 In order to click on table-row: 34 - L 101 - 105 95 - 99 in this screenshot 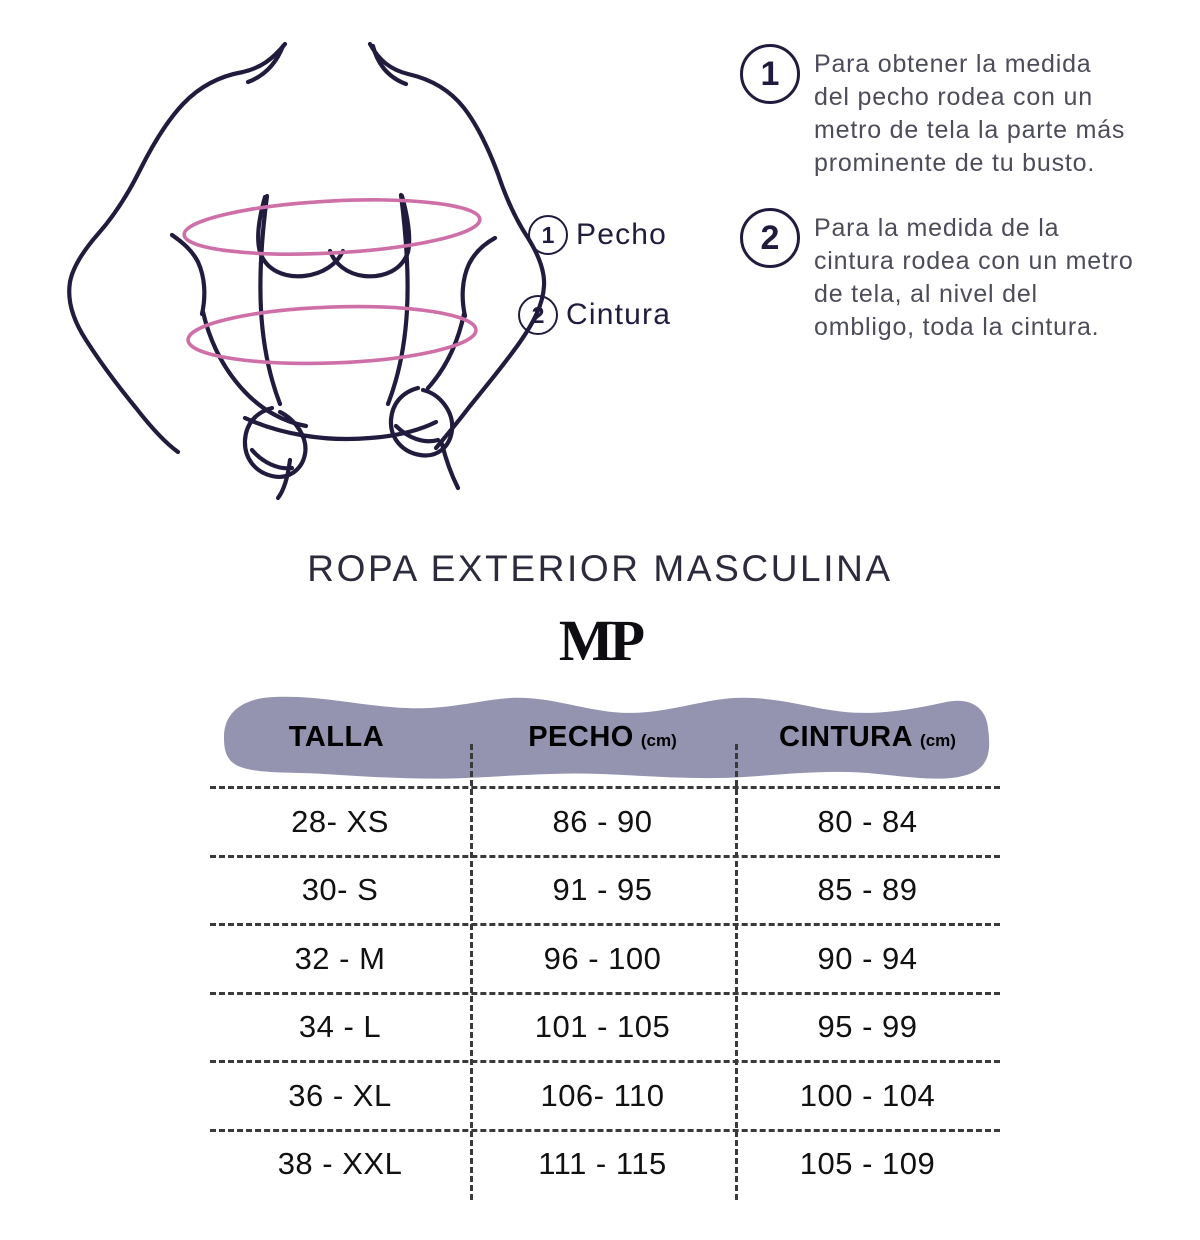, I will do `click(605, 1026)`.